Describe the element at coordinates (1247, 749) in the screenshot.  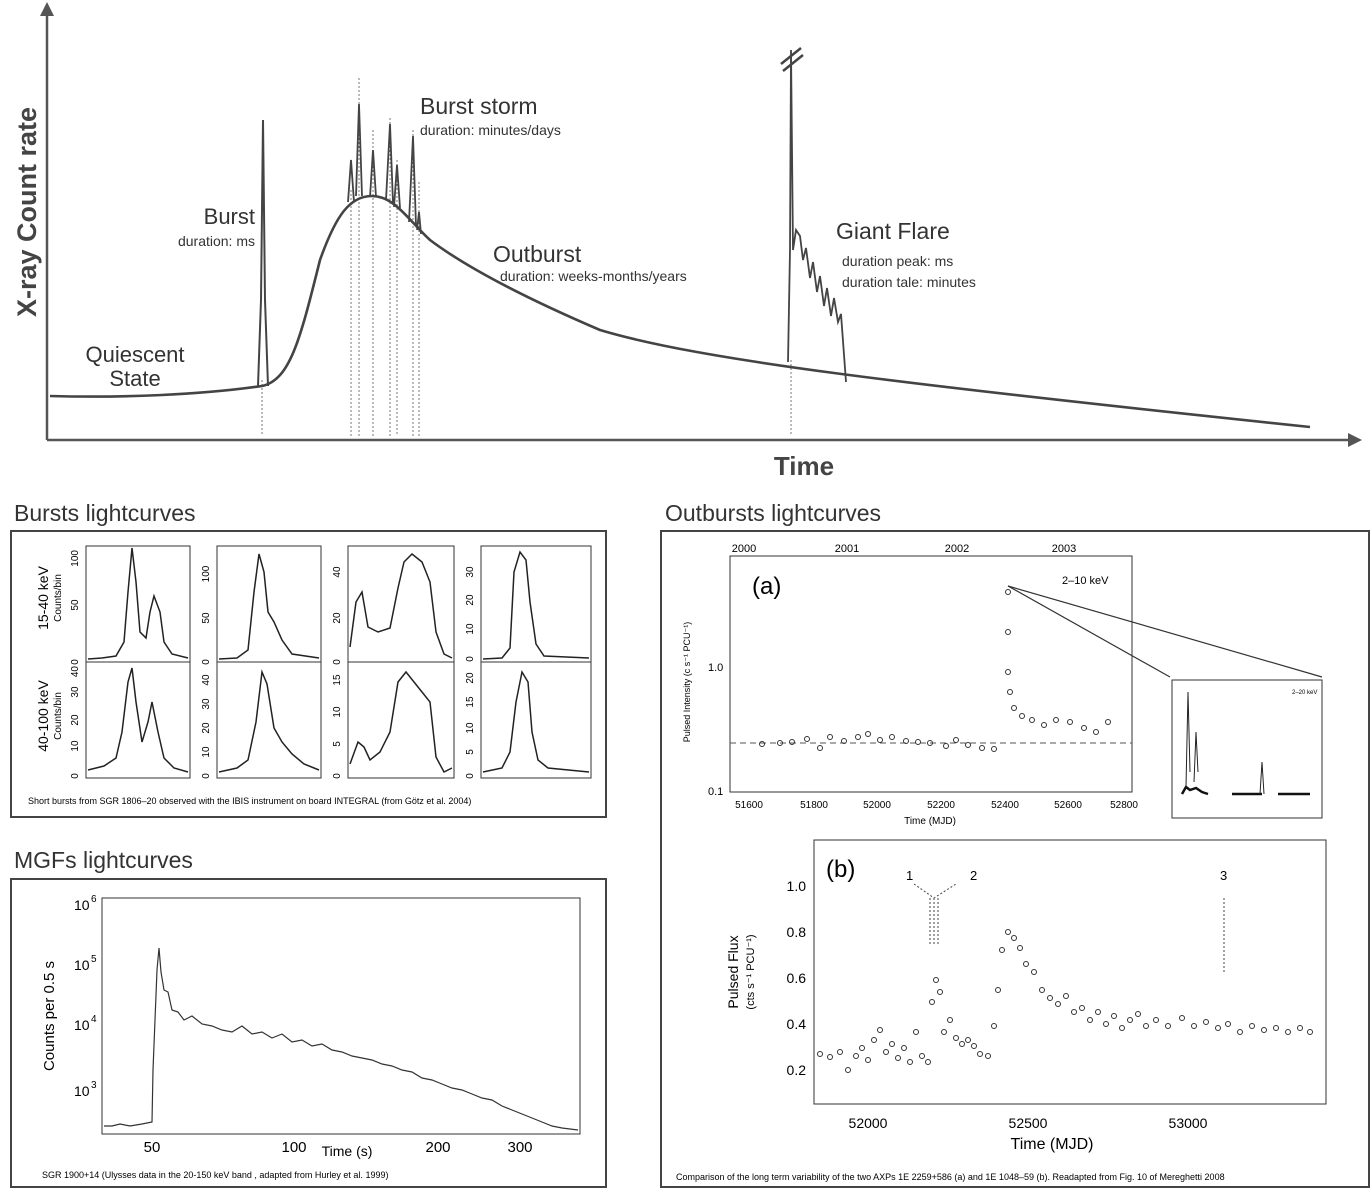
I see `outburst-inset: 2–20 keV` at that location.